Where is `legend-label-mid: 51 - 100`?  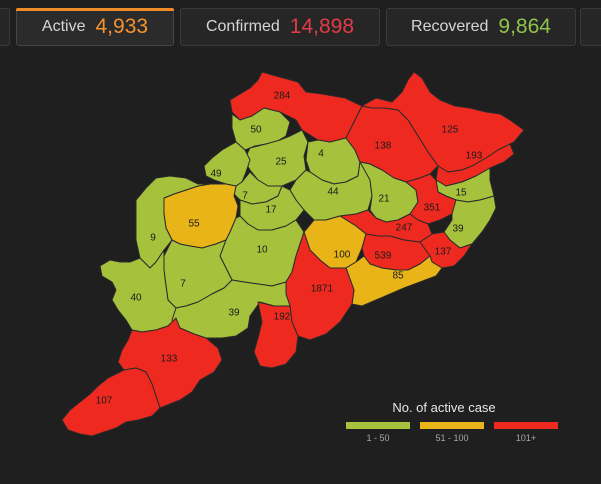
legend-label-mid: 51 - 100 is located at coordinates (452, 438).